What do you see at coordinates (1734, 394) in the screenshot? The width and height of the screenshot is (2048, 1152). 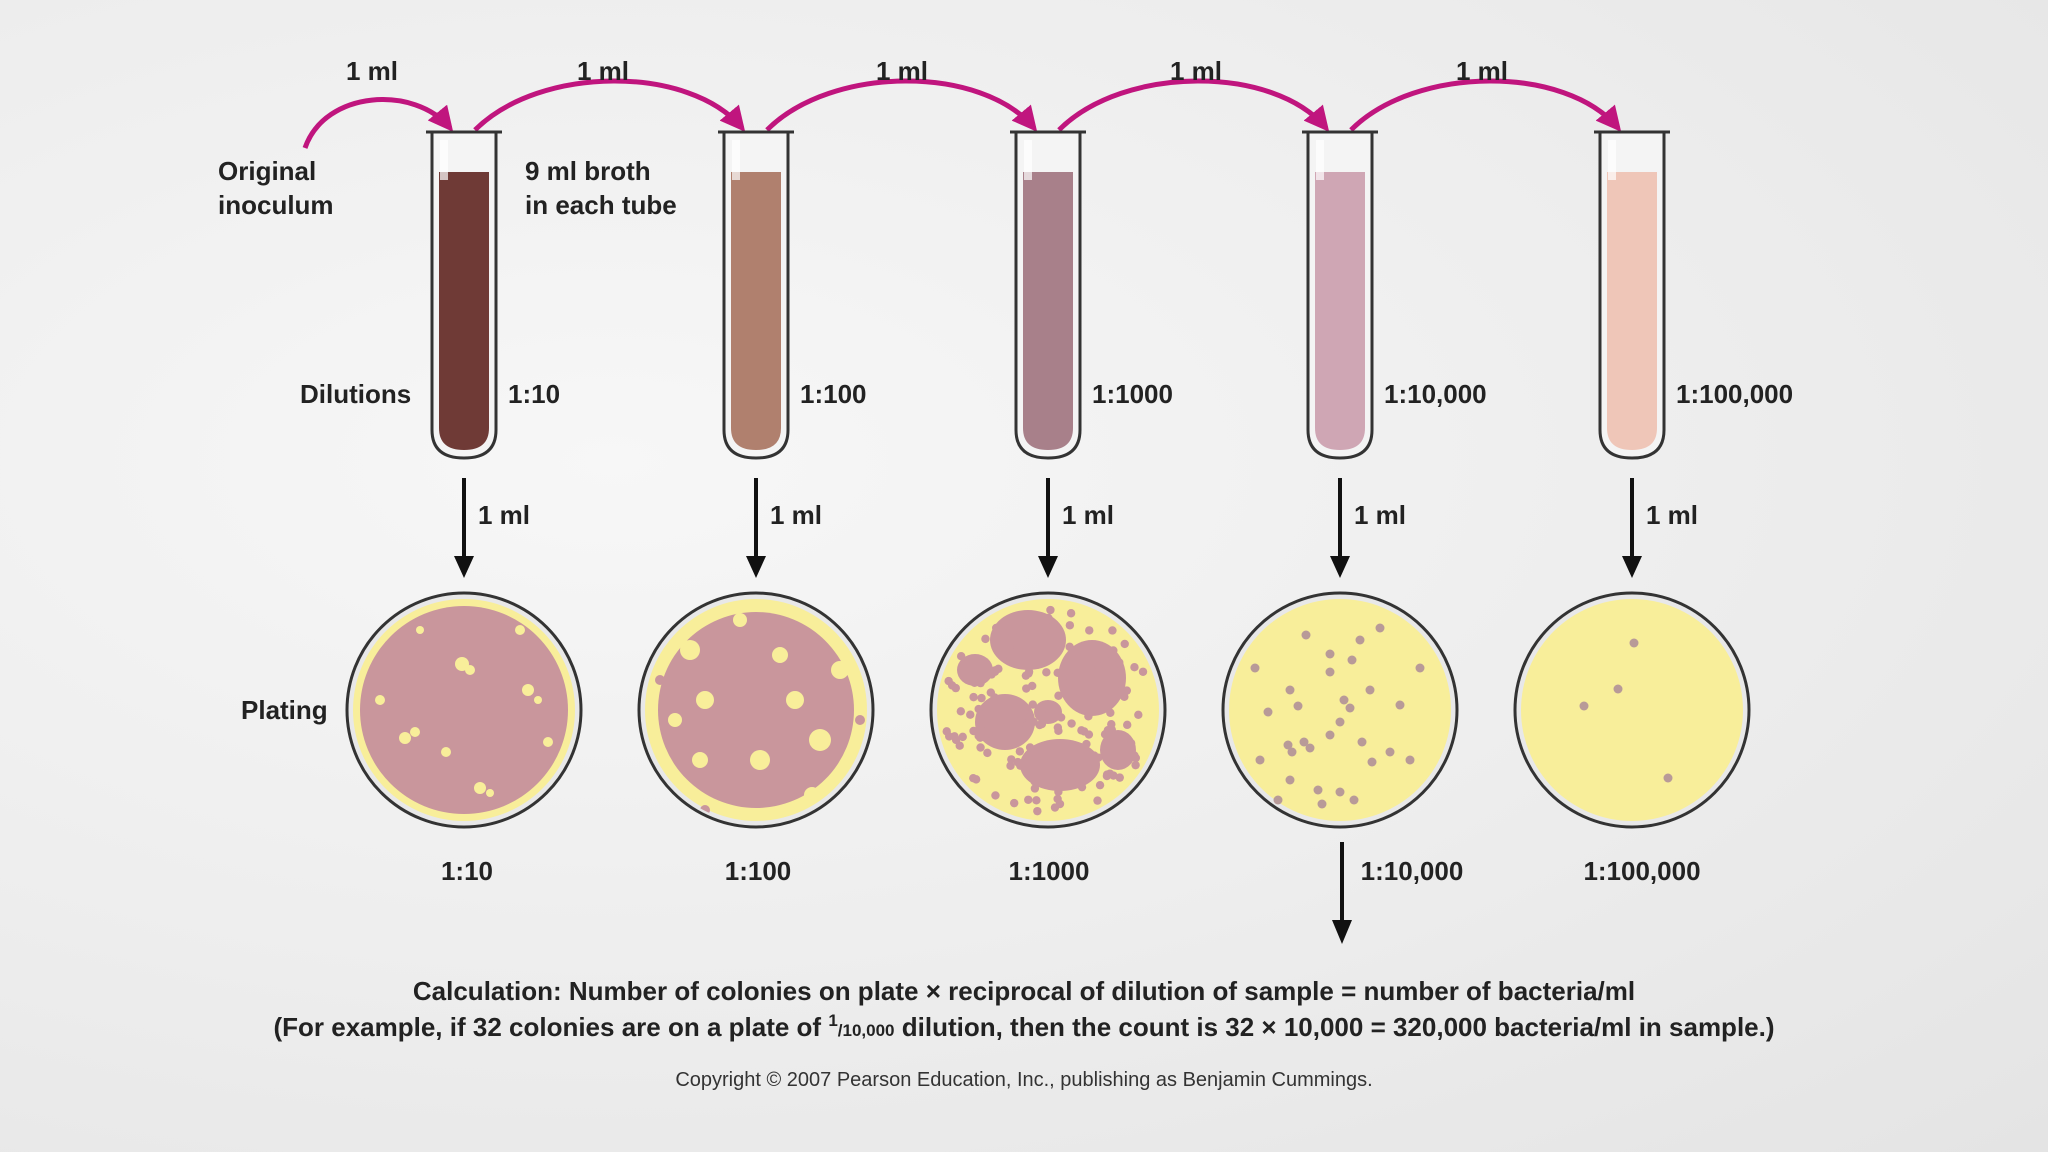 I see `tube-dilution-label: 1:100,000` at bounding box center [1734, 394].